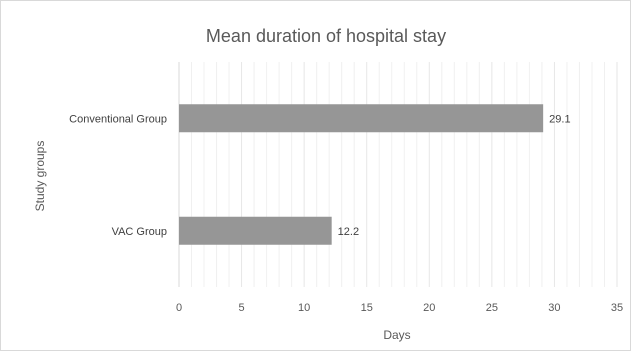 The image size is (631, 351). Describe the element at coordinates (118, 175) in the screenshot. I see `category-labels: Conventional Group VAC Group` at that location.